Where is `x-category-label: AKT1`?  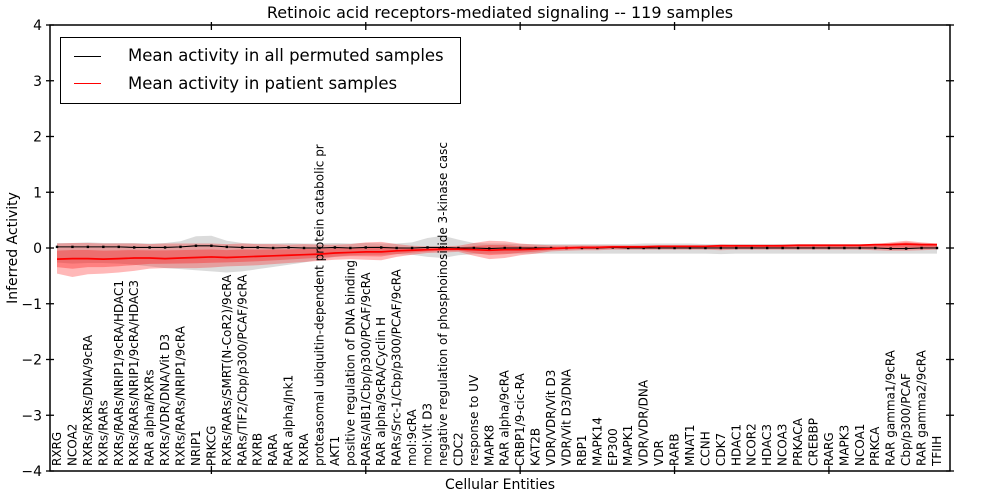
x-category-label: AKT1 is located at coordinates (335, 451).